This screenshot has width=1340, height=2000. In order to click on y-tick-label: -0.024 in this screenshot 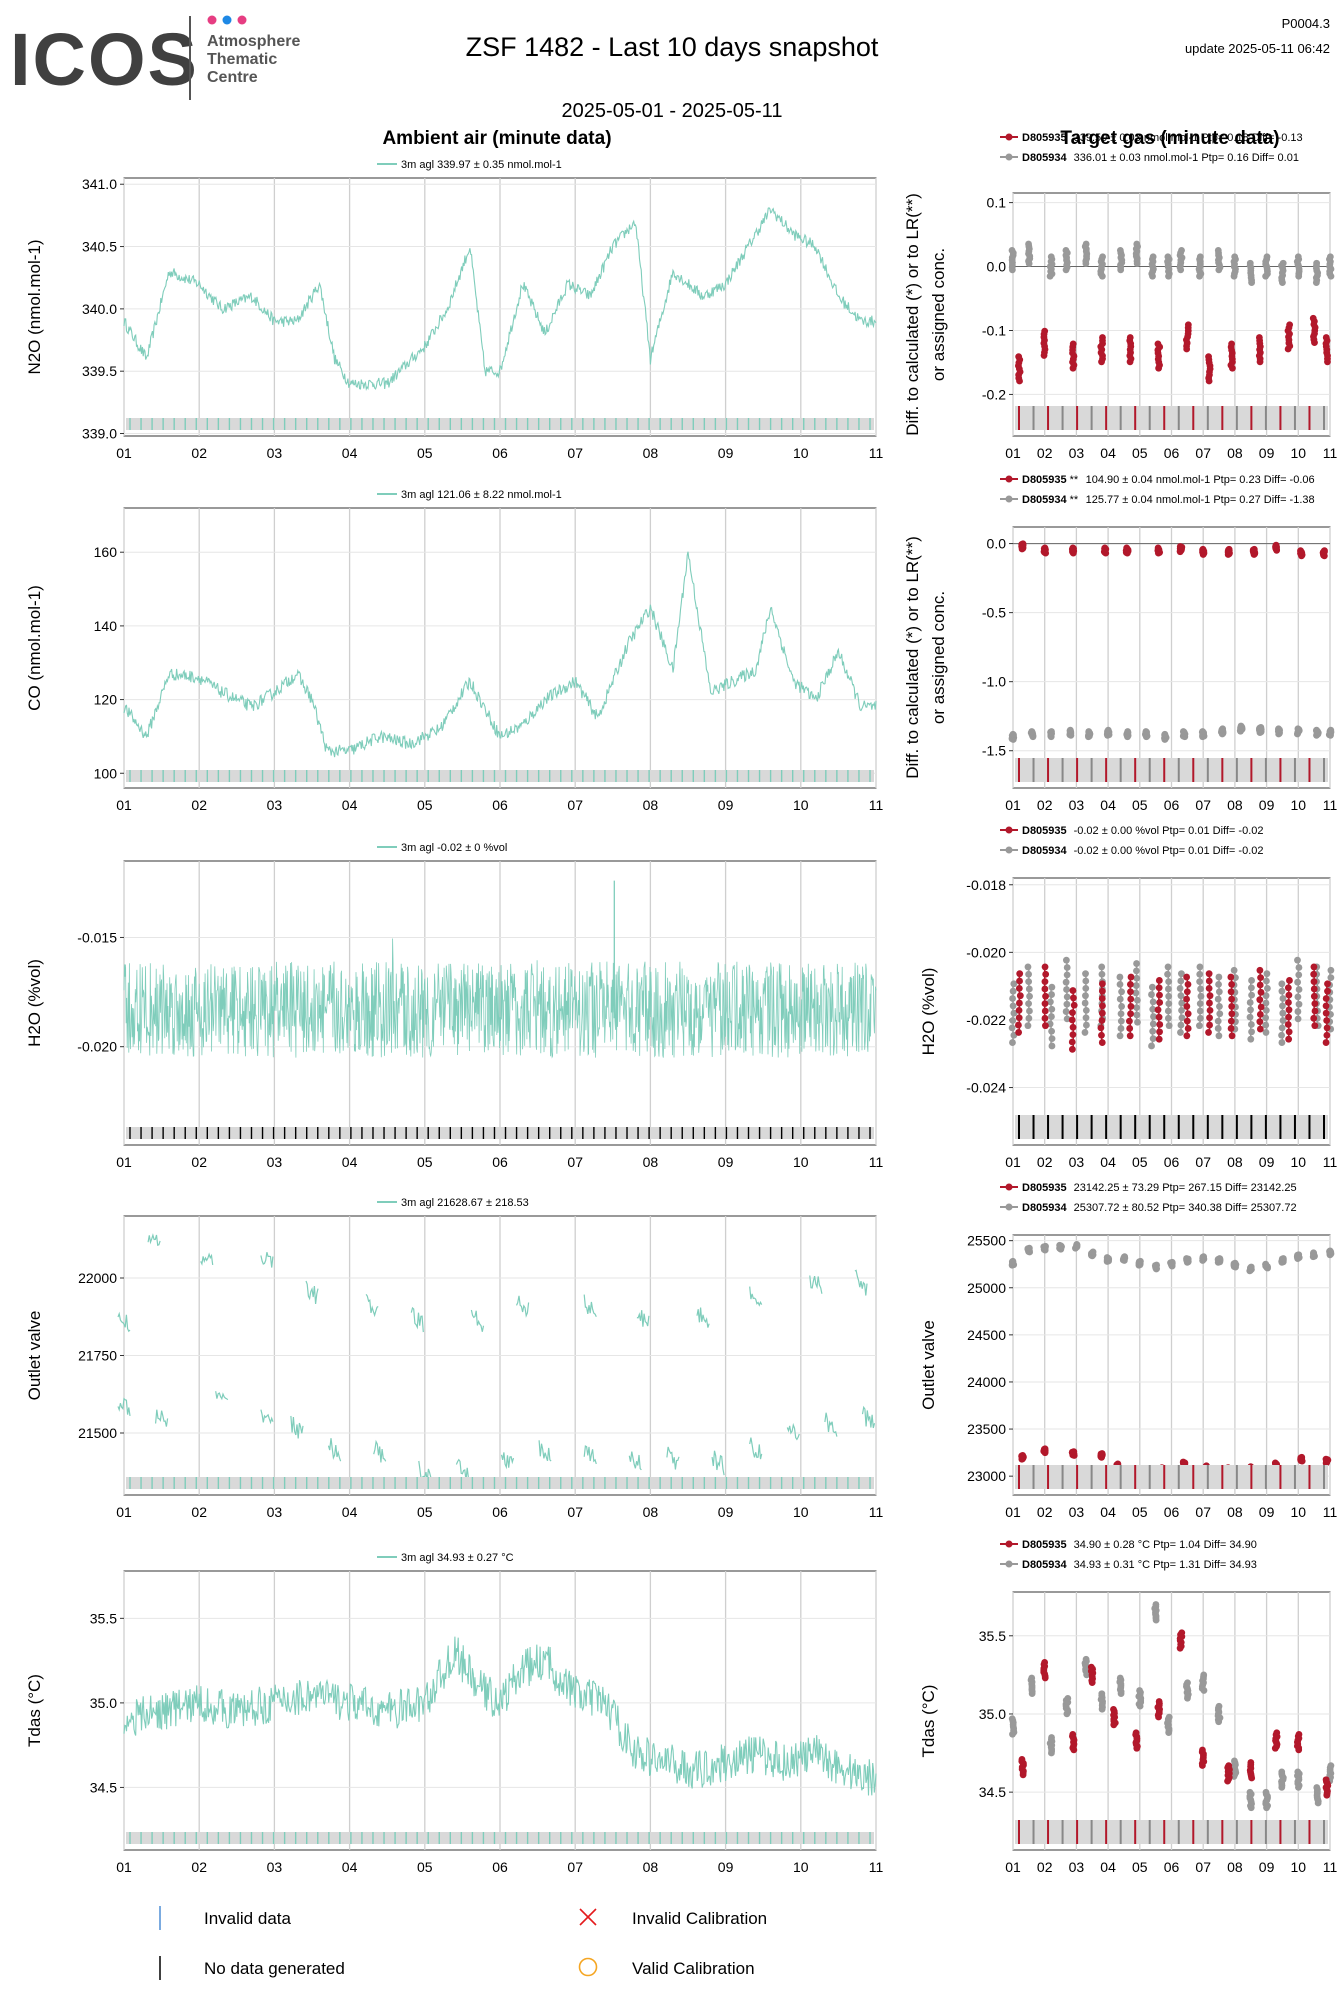, I will do `click(986, 1088)`.